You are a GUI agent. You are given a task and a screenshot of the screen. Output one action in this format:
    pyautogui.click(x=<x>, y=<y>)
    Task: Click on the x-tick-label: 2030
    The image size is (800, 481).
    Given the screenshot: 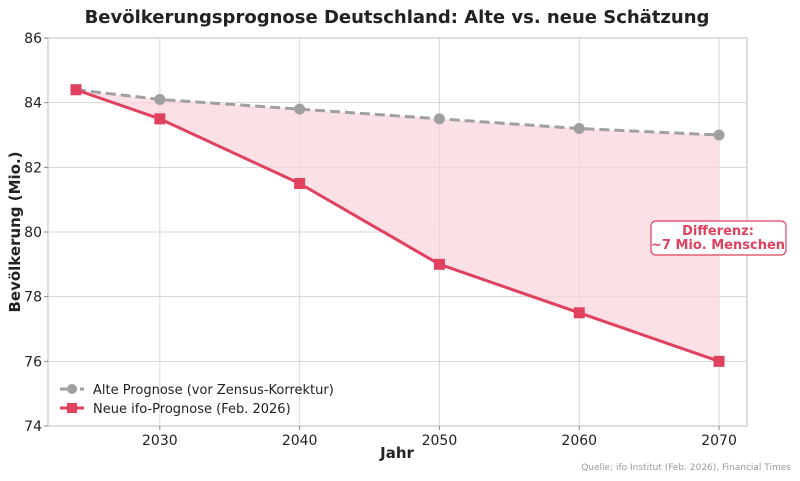 What is the action you would take?
    pyautogui.click(x=160, y=441)
    